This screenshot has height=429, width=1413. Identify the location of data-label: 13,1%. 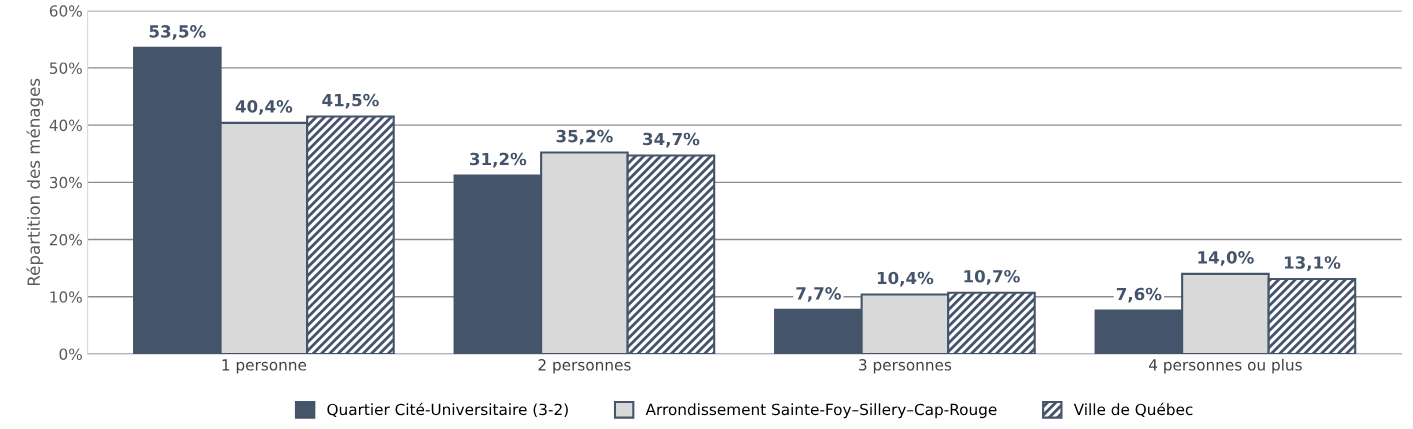
(1312, 263).